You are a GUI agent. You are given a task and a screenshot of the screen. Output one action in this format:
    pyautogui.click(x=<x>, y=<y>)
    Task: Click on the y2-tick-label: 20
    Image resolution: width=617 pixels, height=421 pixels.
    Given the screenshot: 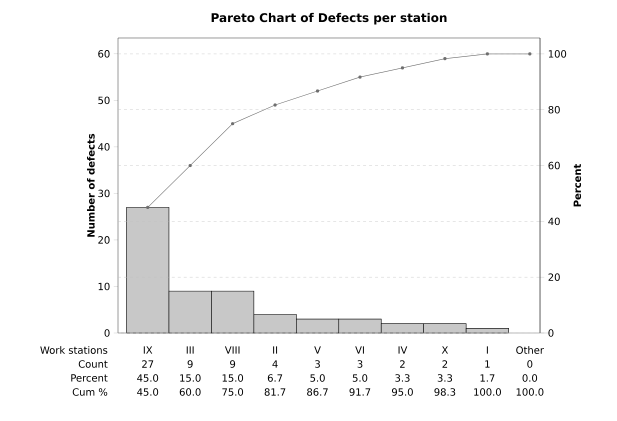 What is the action you would take?
    pyautogui.click(x=554, y=277)
    